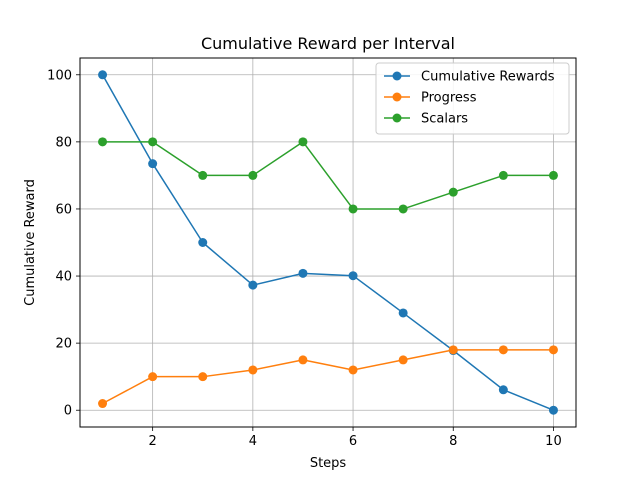 The image size is (640, 484). I want to click on x-tick-label: 4, so click(253, 441).